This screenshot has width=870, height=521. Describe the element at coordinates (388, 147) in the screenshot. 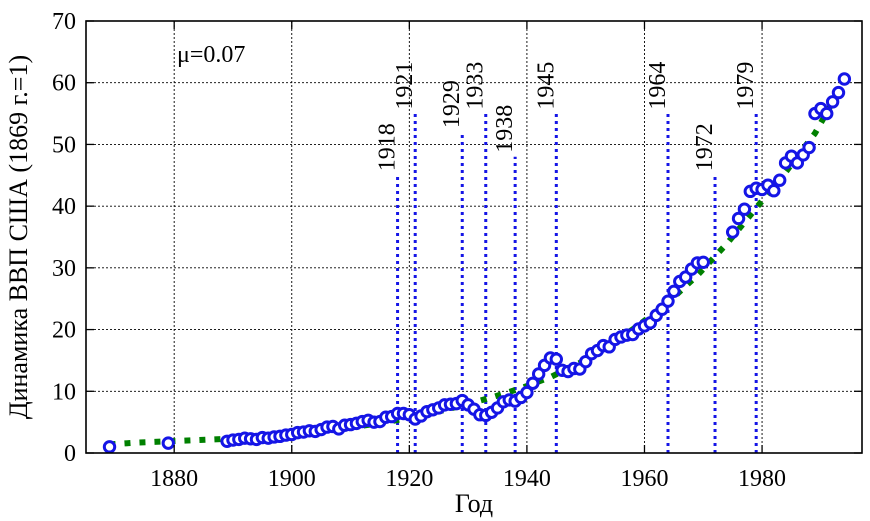

I see `event-label: 1918` at that location.